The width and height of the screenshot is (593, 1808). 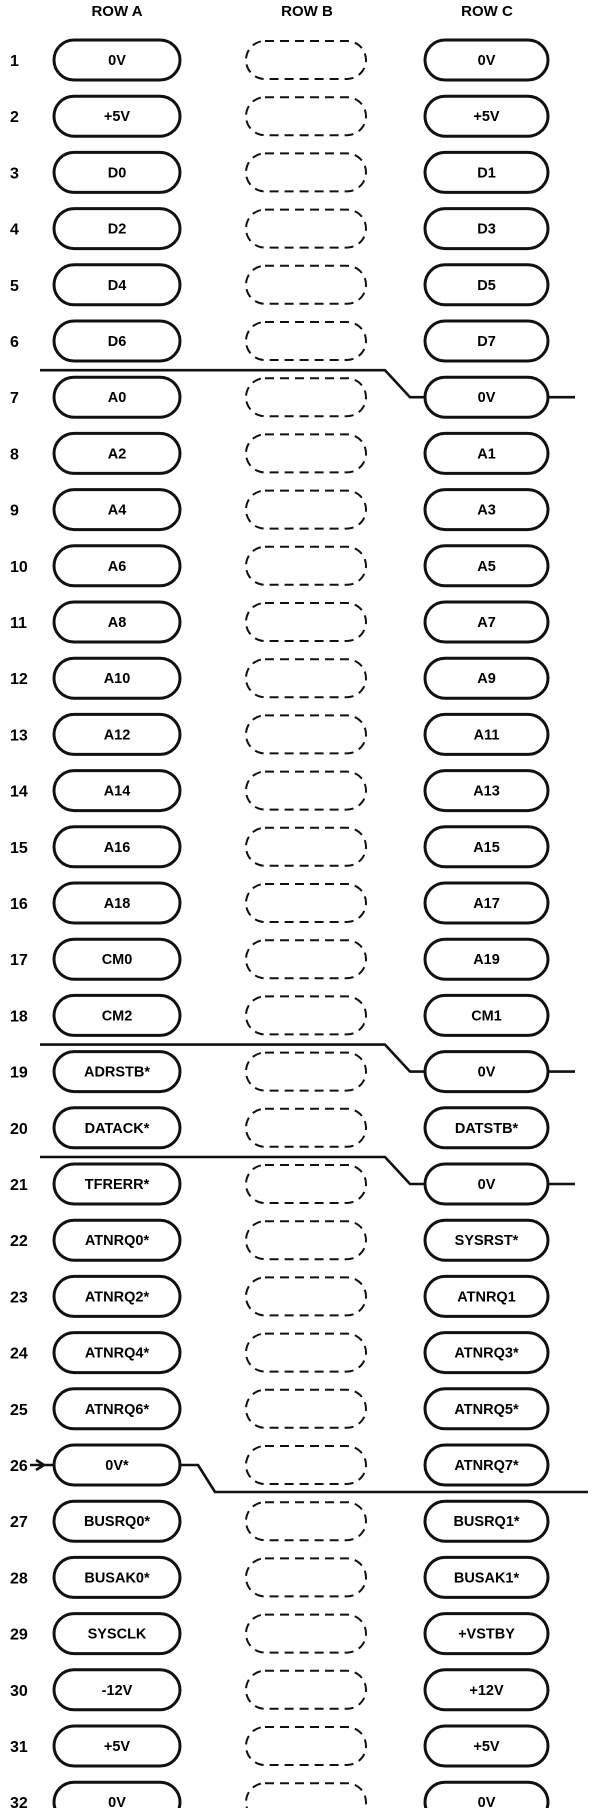 What do you see at coordinates (19, 1410) in the screenshot?
I see `row-number: 25` at bounding box center [19, 1410].